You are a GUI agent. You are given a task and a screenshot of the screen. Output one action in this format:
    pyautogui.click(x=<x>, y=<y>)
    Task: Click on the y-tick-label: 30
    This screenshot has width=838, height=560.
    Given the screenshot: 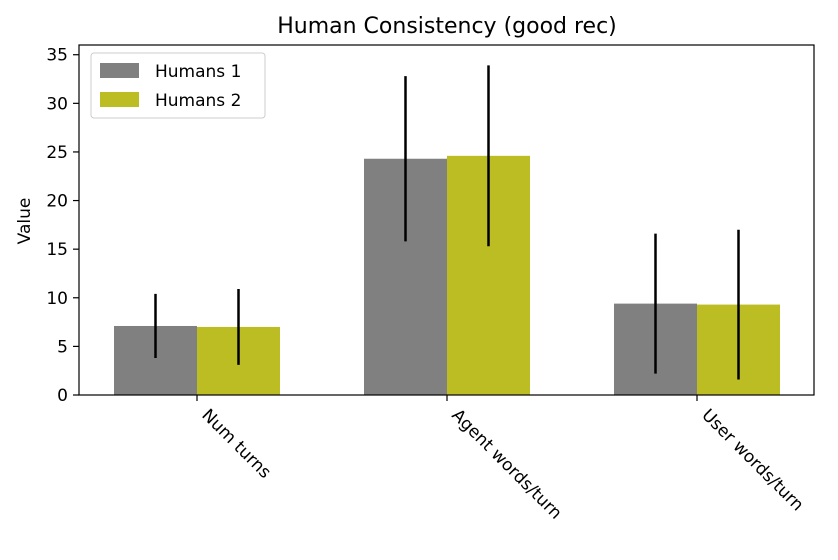 What is the action you would take?
    pyautogui.click(x=57, y=104)
    